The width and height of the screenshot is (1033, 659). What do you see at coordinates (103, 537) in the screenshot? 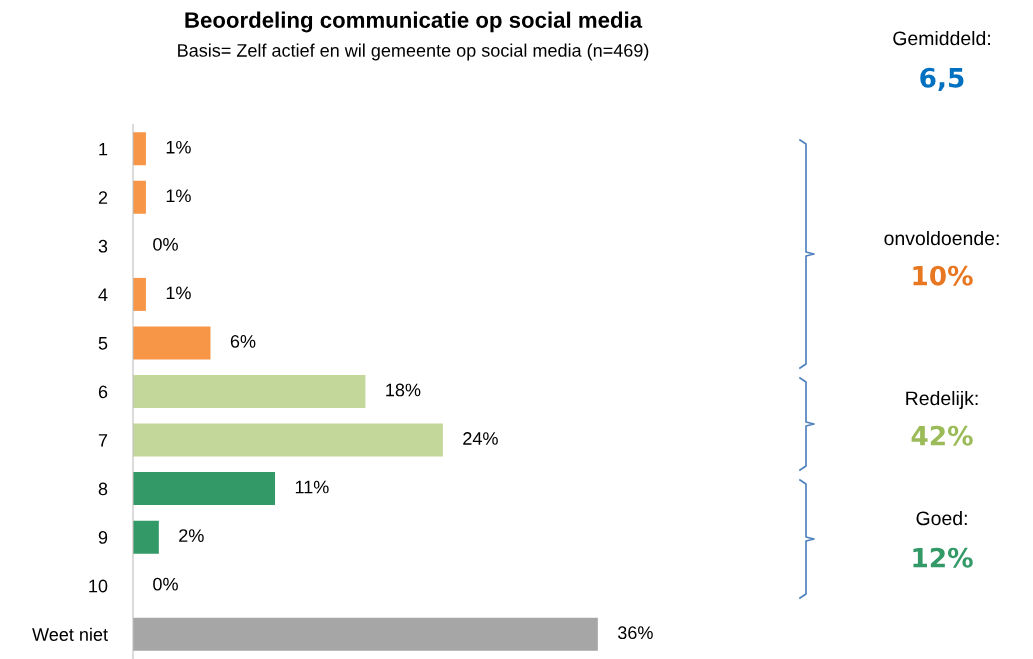
I see `y-tick-label: 9` at bounding box center [103, 537].